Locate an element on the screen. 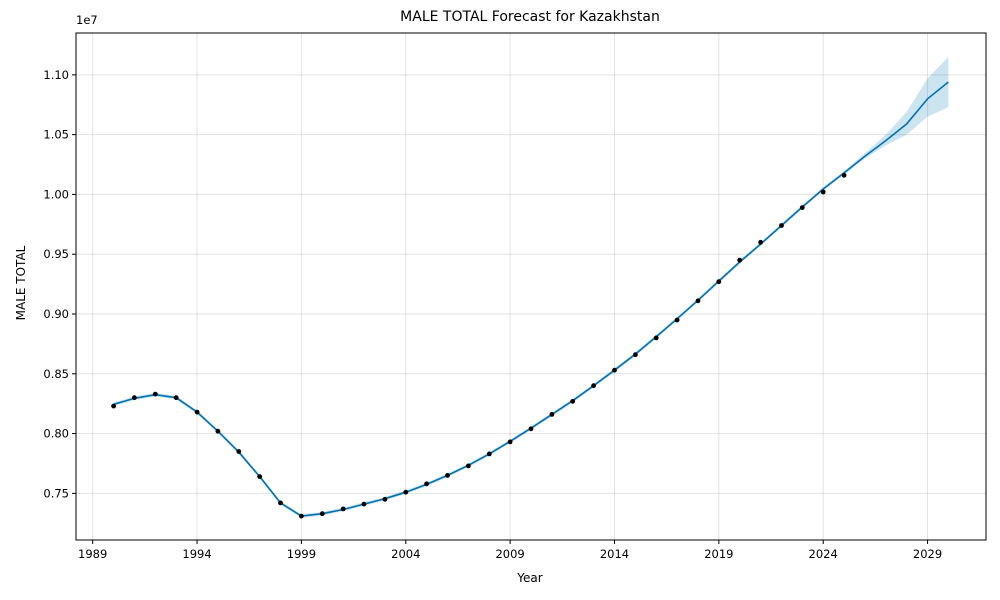 This screenshot has width=1000, height=600. y-axis: 0.75 0.80 0.85 0.90 0.95 1.00 1.05 1.10 is located at coordinates (59, 284).